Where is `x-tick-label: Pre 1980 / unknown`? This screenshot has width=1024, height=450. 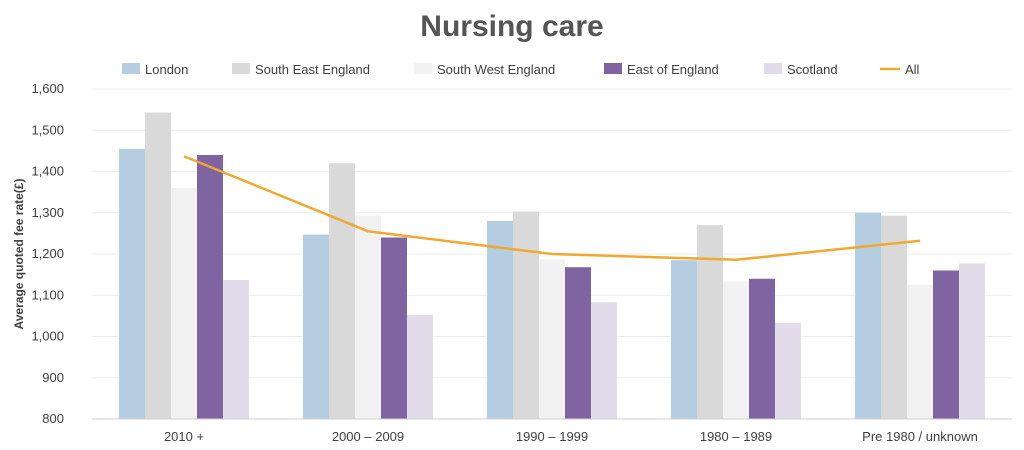 x-tick-label: Pre 1980 / unknown is located at coordinates (920, 436).